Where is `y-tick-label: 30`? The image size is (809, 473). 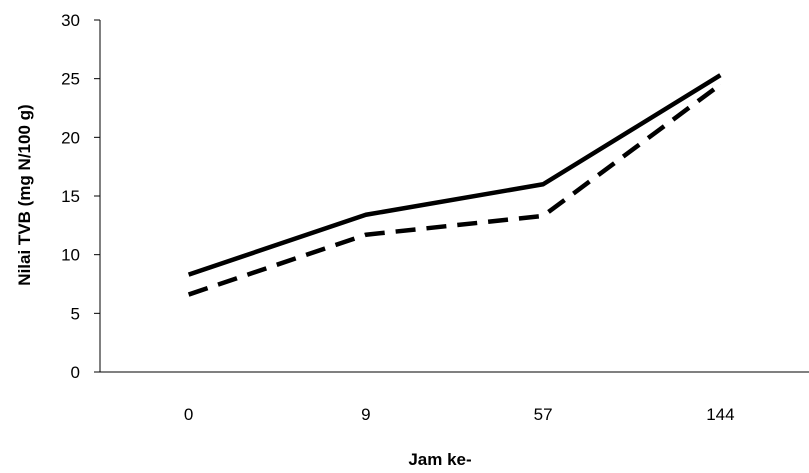
y-tick-label: 30 is located at coordinates (70, 20).